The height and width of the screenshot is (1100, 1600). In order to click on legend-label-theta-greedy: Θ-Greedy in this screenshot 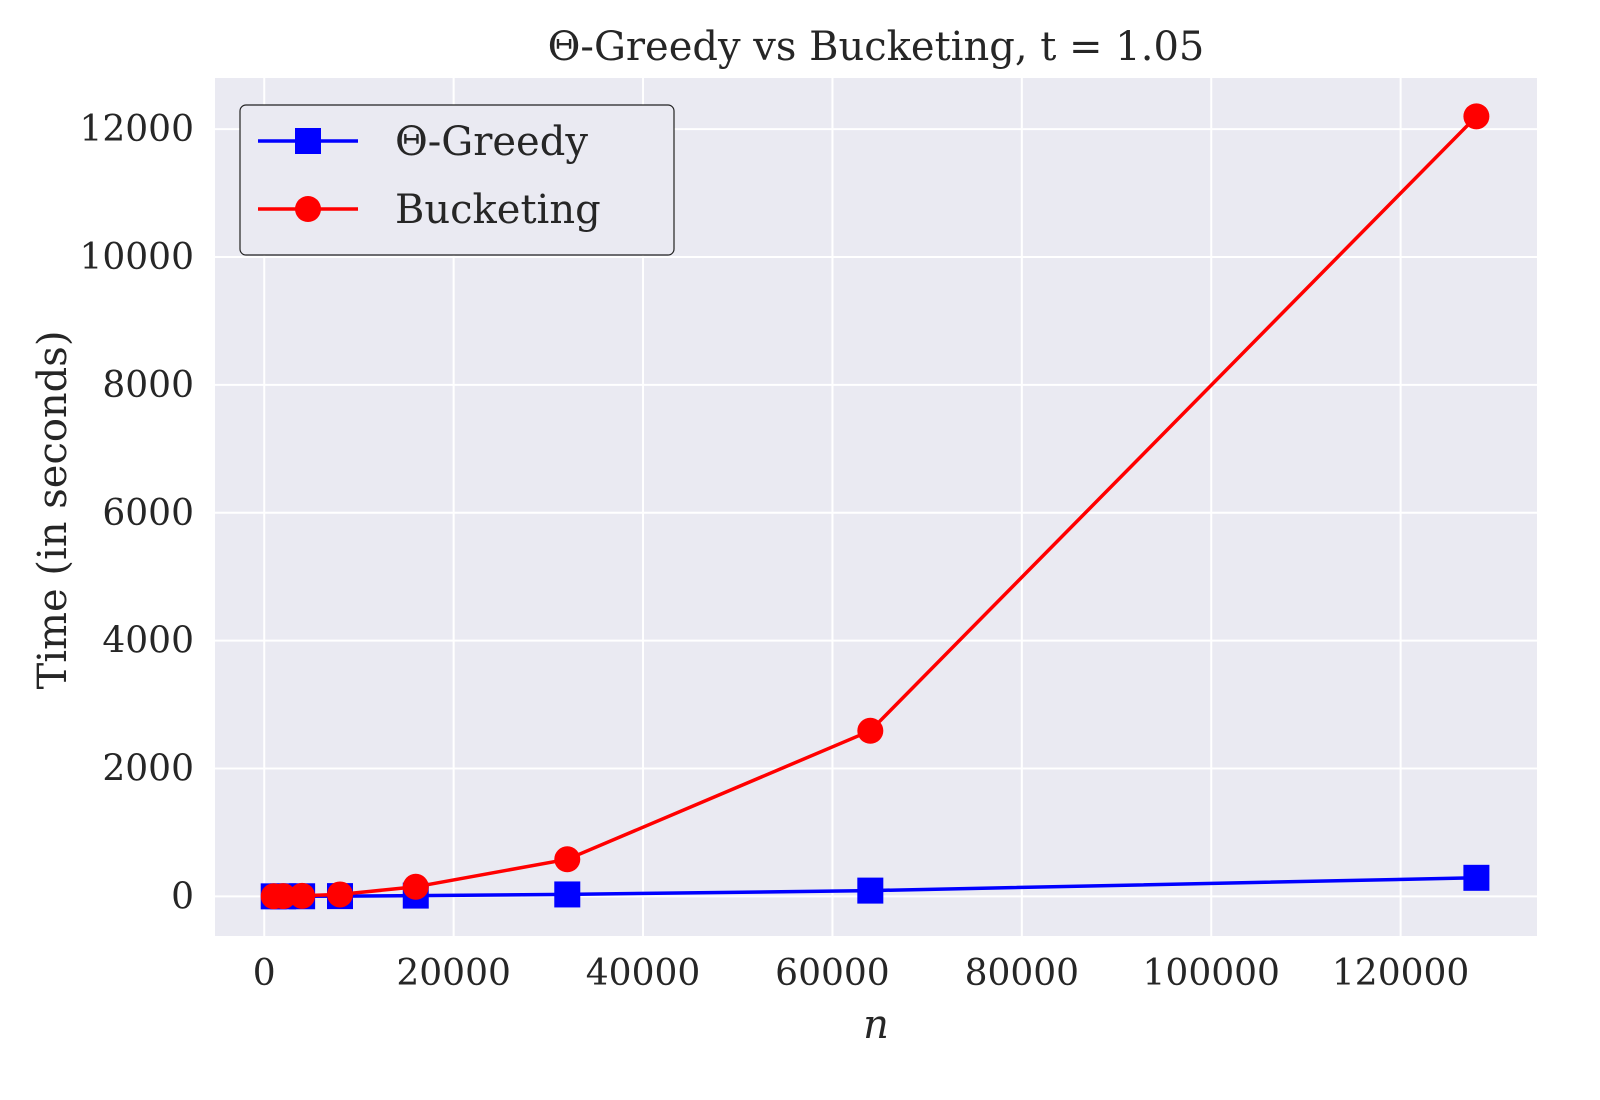, I will do `click(491, 142)`.